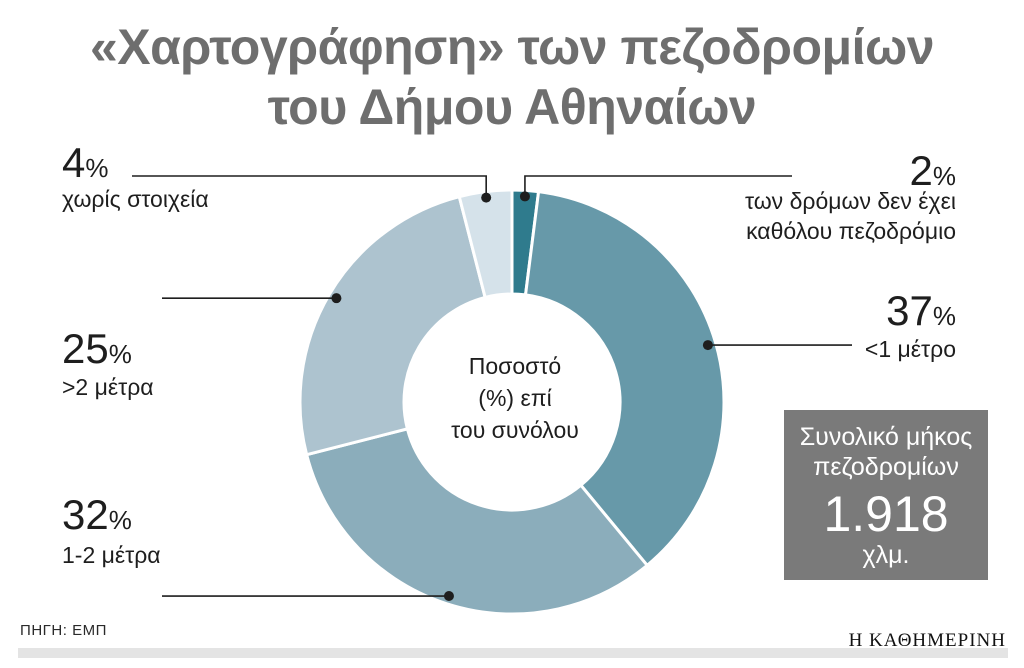 This screenshot has height=668, width=1024. Describe the element at coordinates (910, 349) in the screenshot. I see `desc-label-1: <1 μέτρο` at that location.